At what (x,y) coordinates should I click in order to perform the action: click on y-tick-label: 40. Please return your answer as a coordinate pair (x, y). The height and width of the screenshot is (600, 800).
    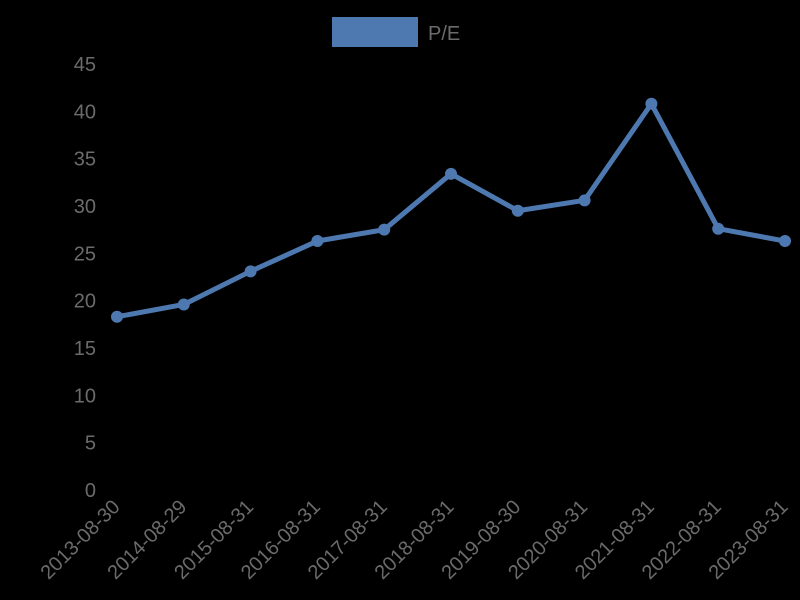
    Looking at the image, I should click on (85, 112).